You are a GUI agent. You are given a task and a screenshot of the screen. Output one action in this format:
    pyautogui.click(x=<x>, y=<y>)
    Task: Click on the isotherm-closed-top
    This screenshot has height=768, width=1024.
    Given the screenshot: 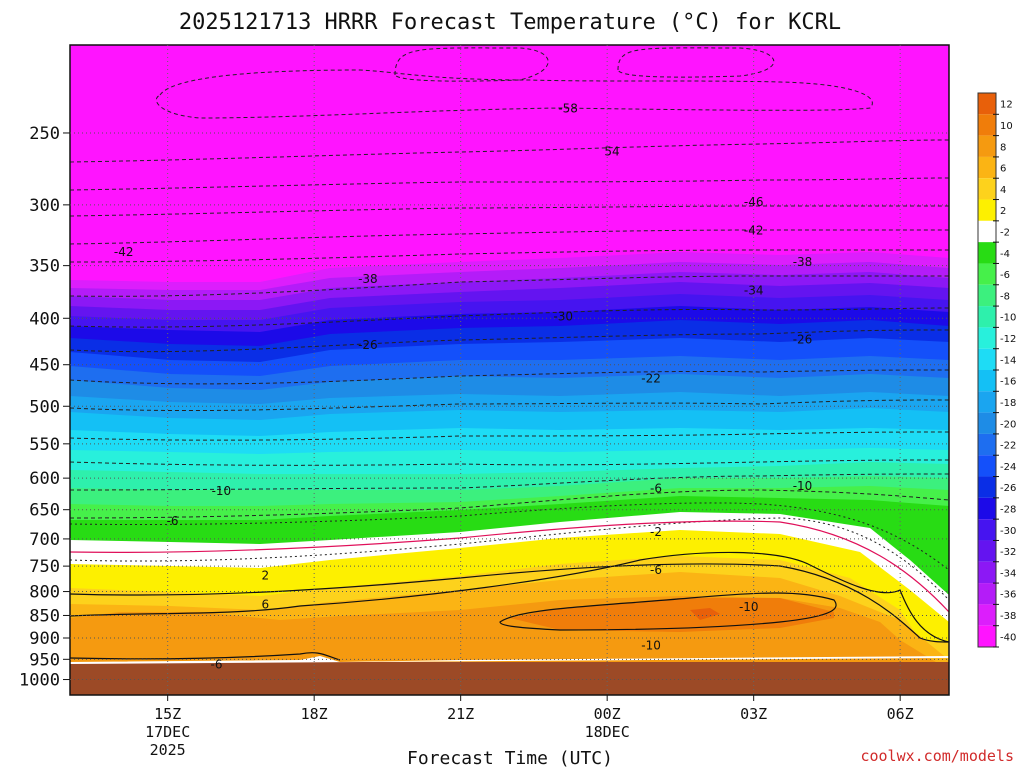 What is the action you would take?
    pyautogui.click(x=514, y=94)
    